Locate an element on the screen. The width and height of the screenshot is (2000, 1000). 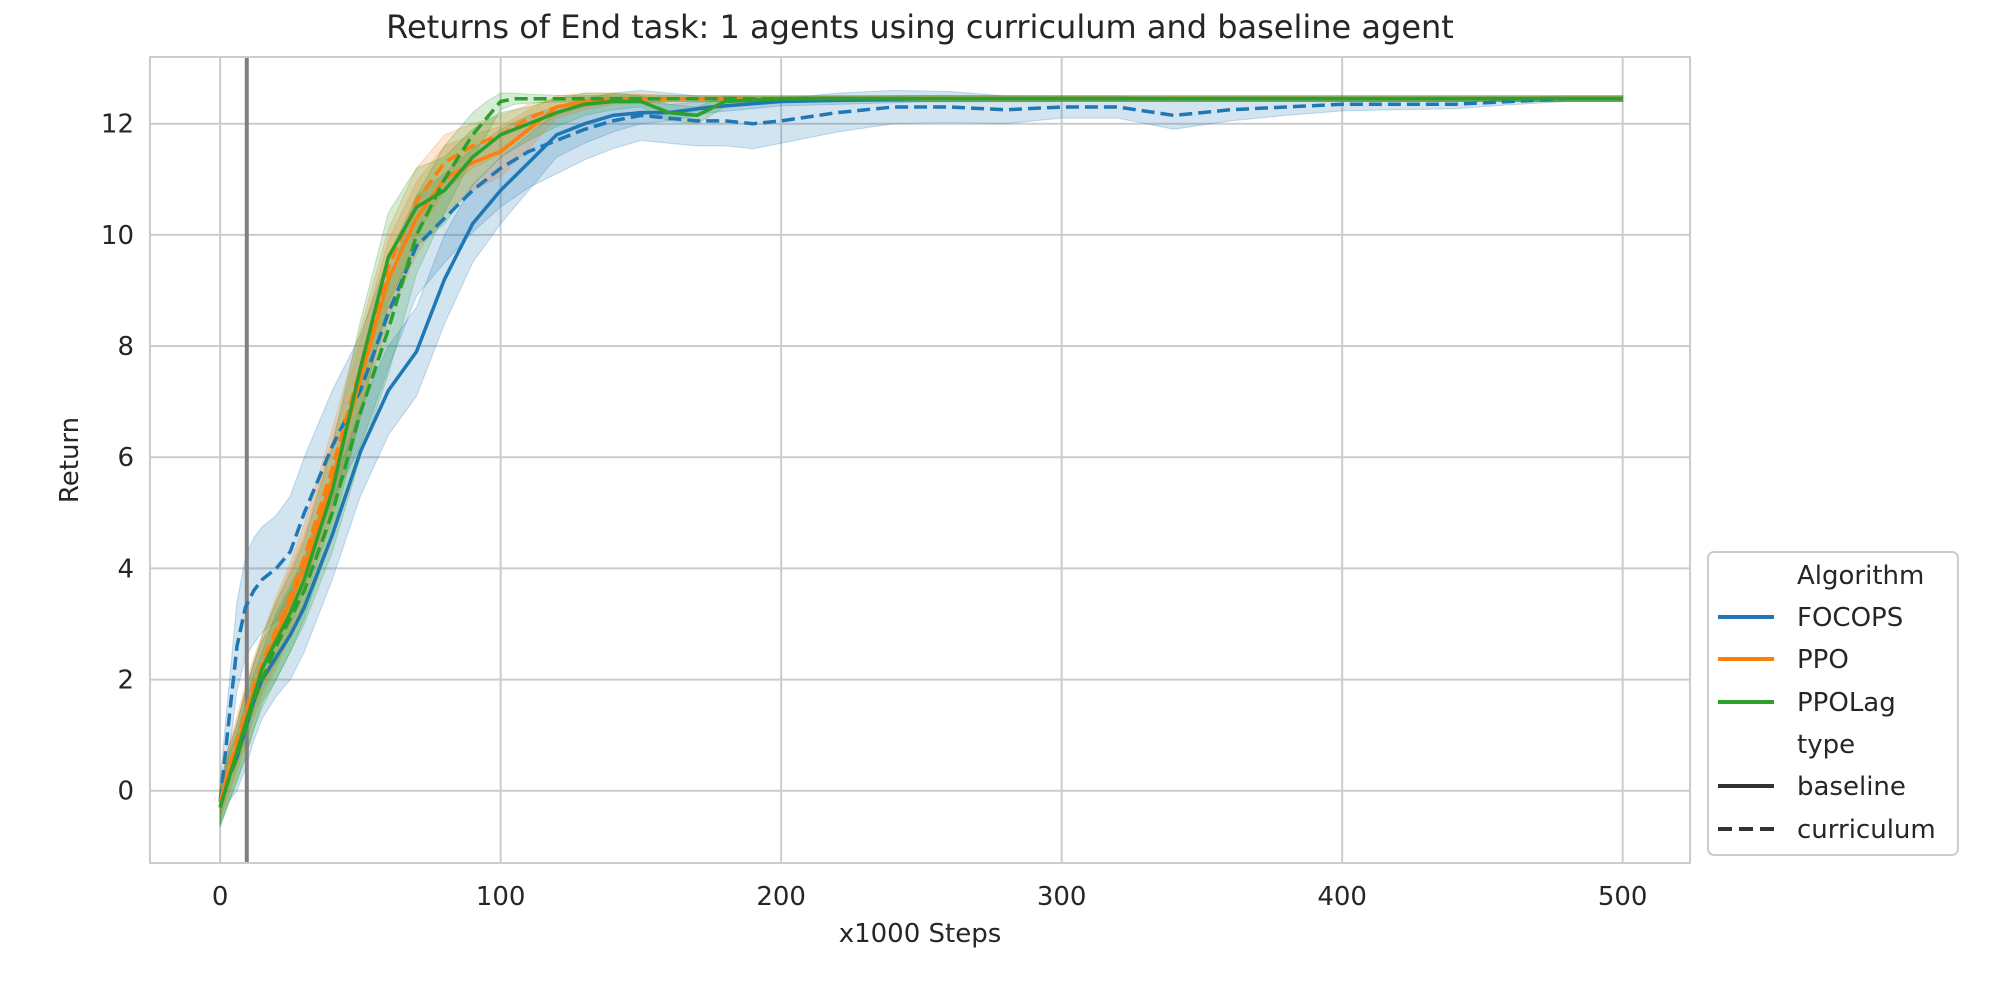
y-tick-label: 6 is located at coordinates (125, 458).